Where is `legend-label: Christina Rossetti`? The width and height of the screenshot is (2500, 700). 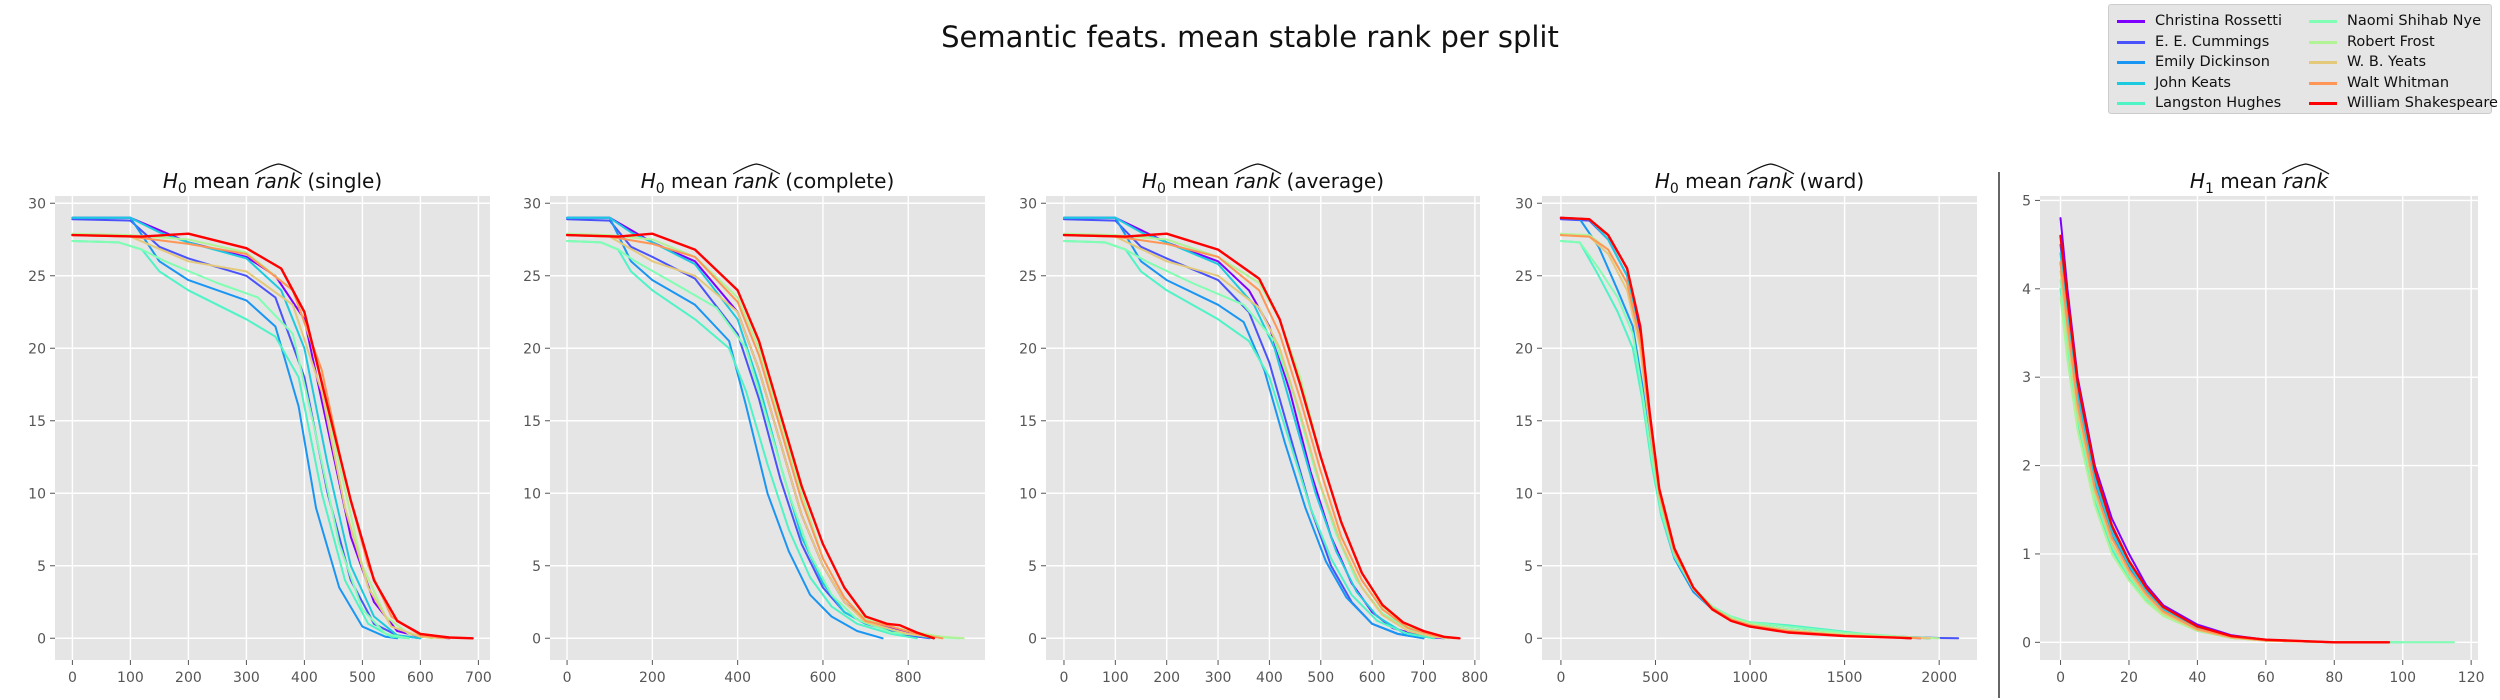 legend-label: Christina Rossetti is located at coordinates (2218, 21).